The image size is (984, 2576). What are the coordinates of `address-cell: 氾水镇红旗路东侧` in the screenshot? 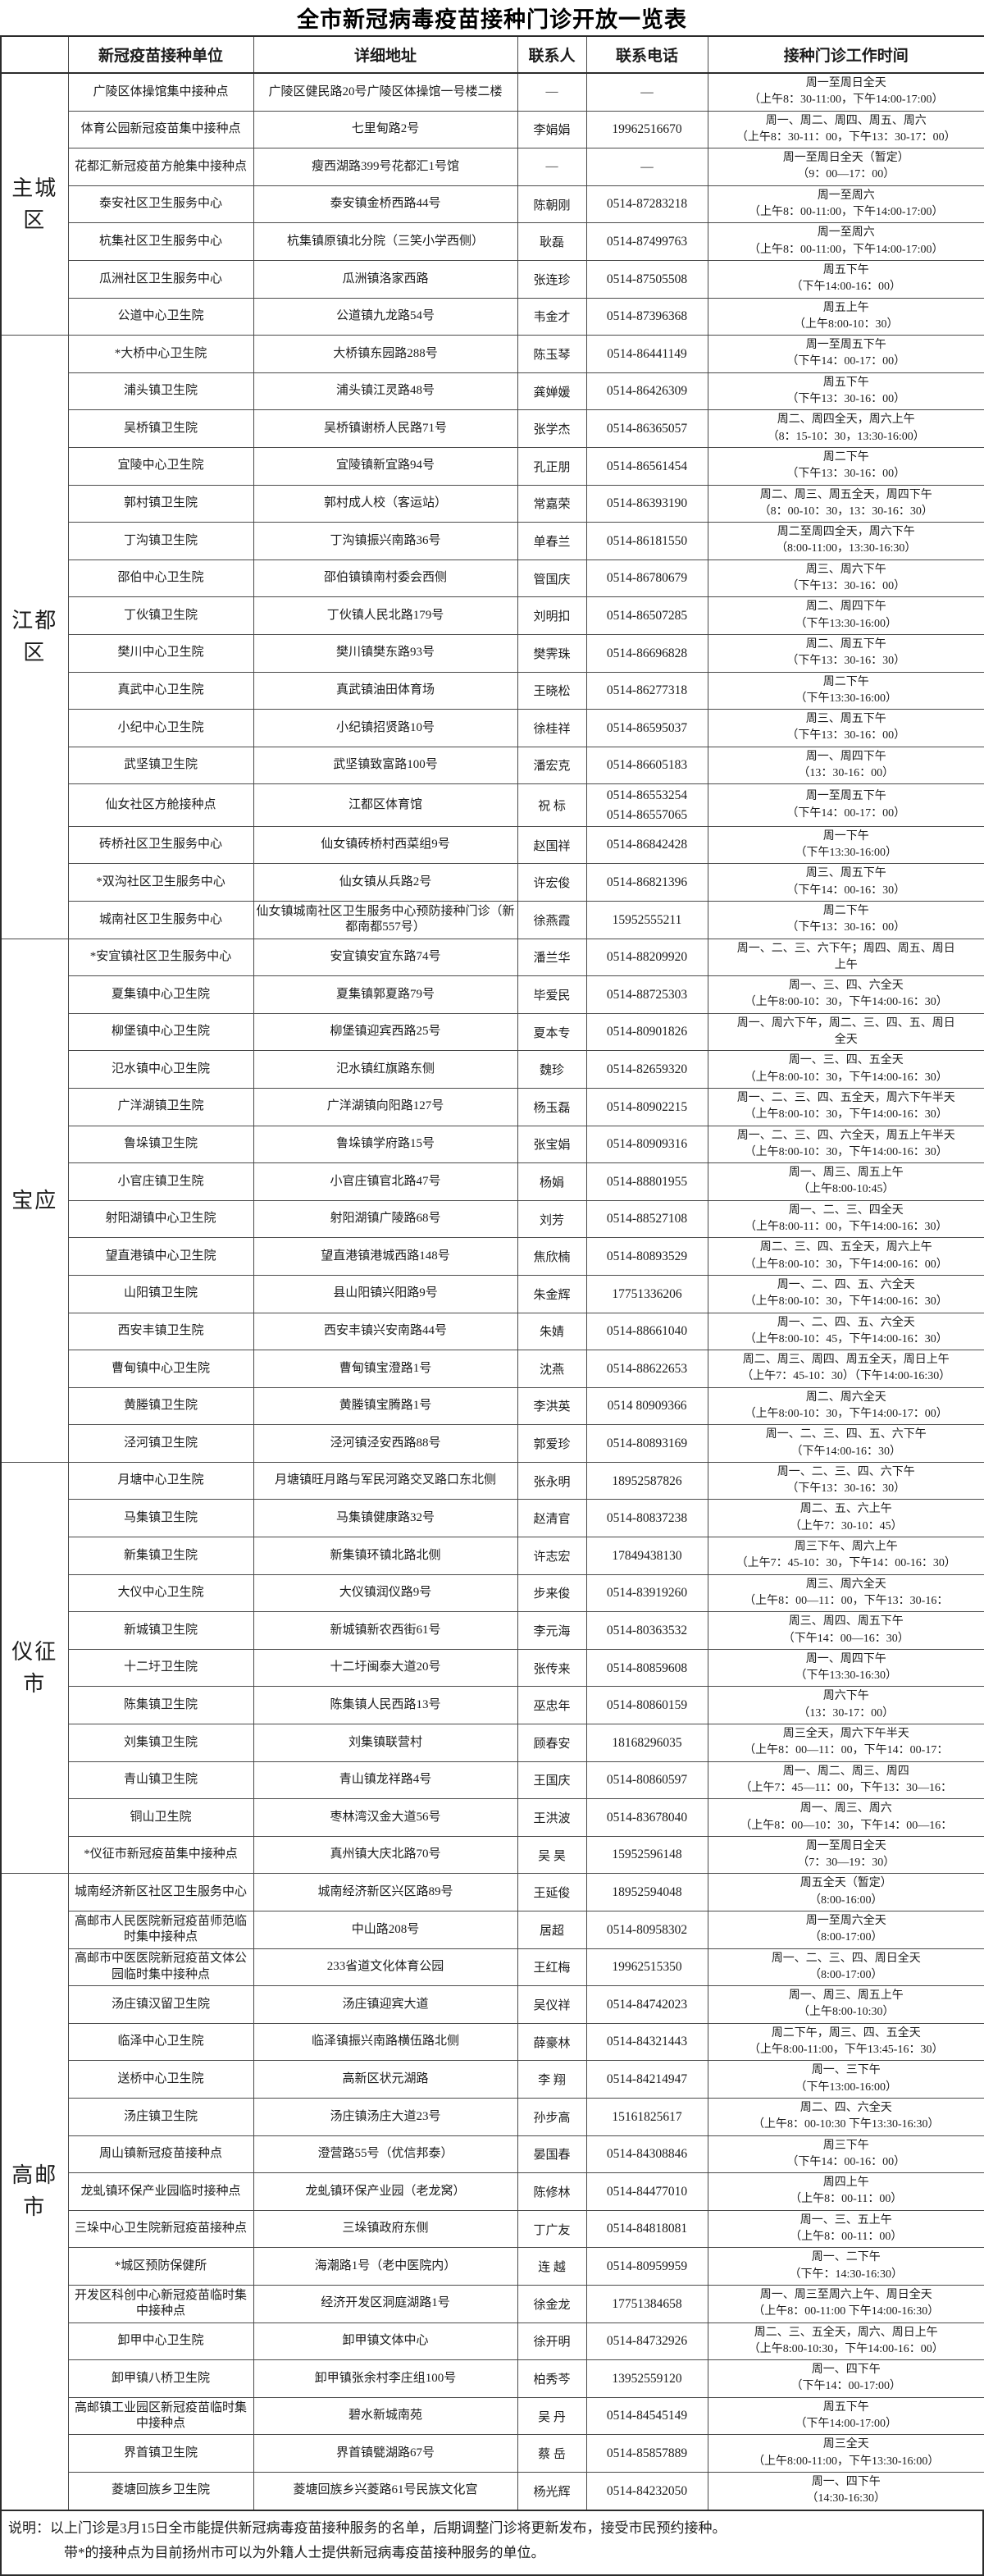 It's located at (385, 1070).